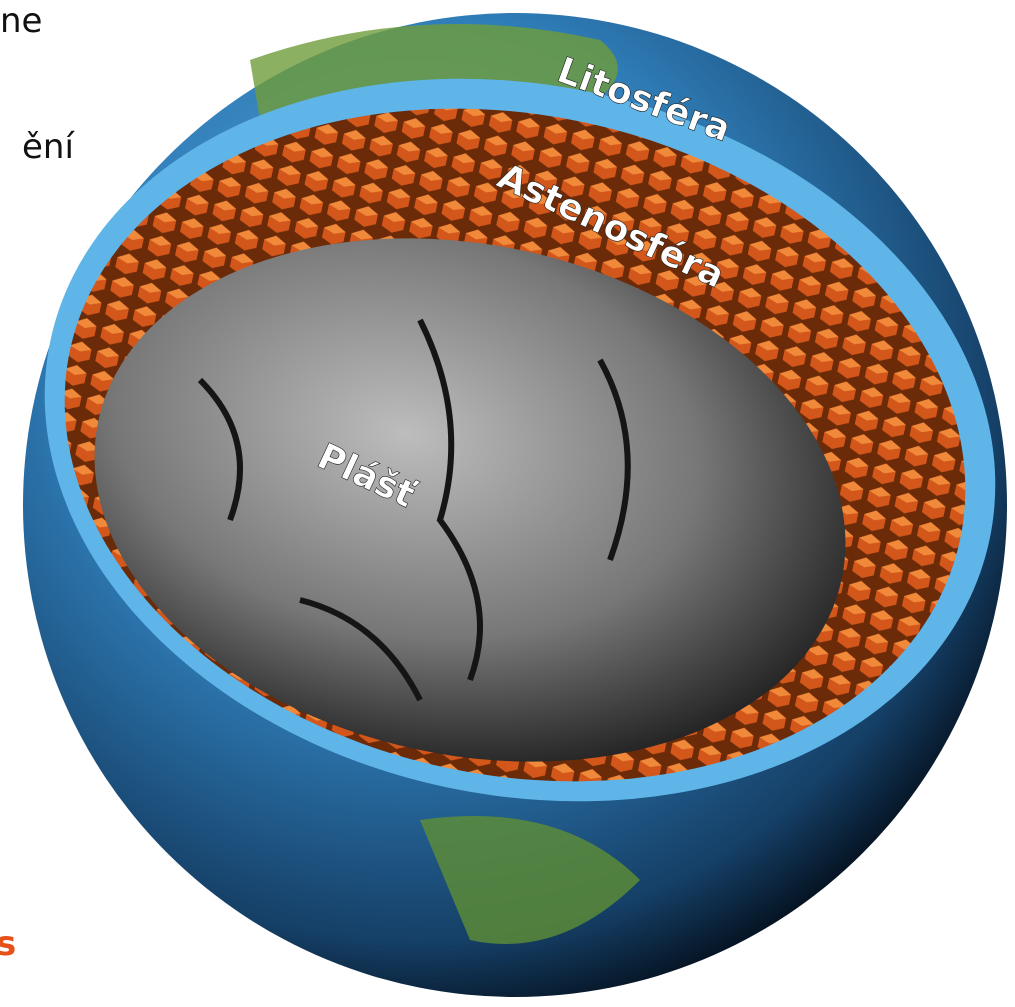 The width and height of the screenshot is (1015, 1007). Describe the element at coordinates (48, 147) in the screenshot. I see `side-text: ění` at that location.